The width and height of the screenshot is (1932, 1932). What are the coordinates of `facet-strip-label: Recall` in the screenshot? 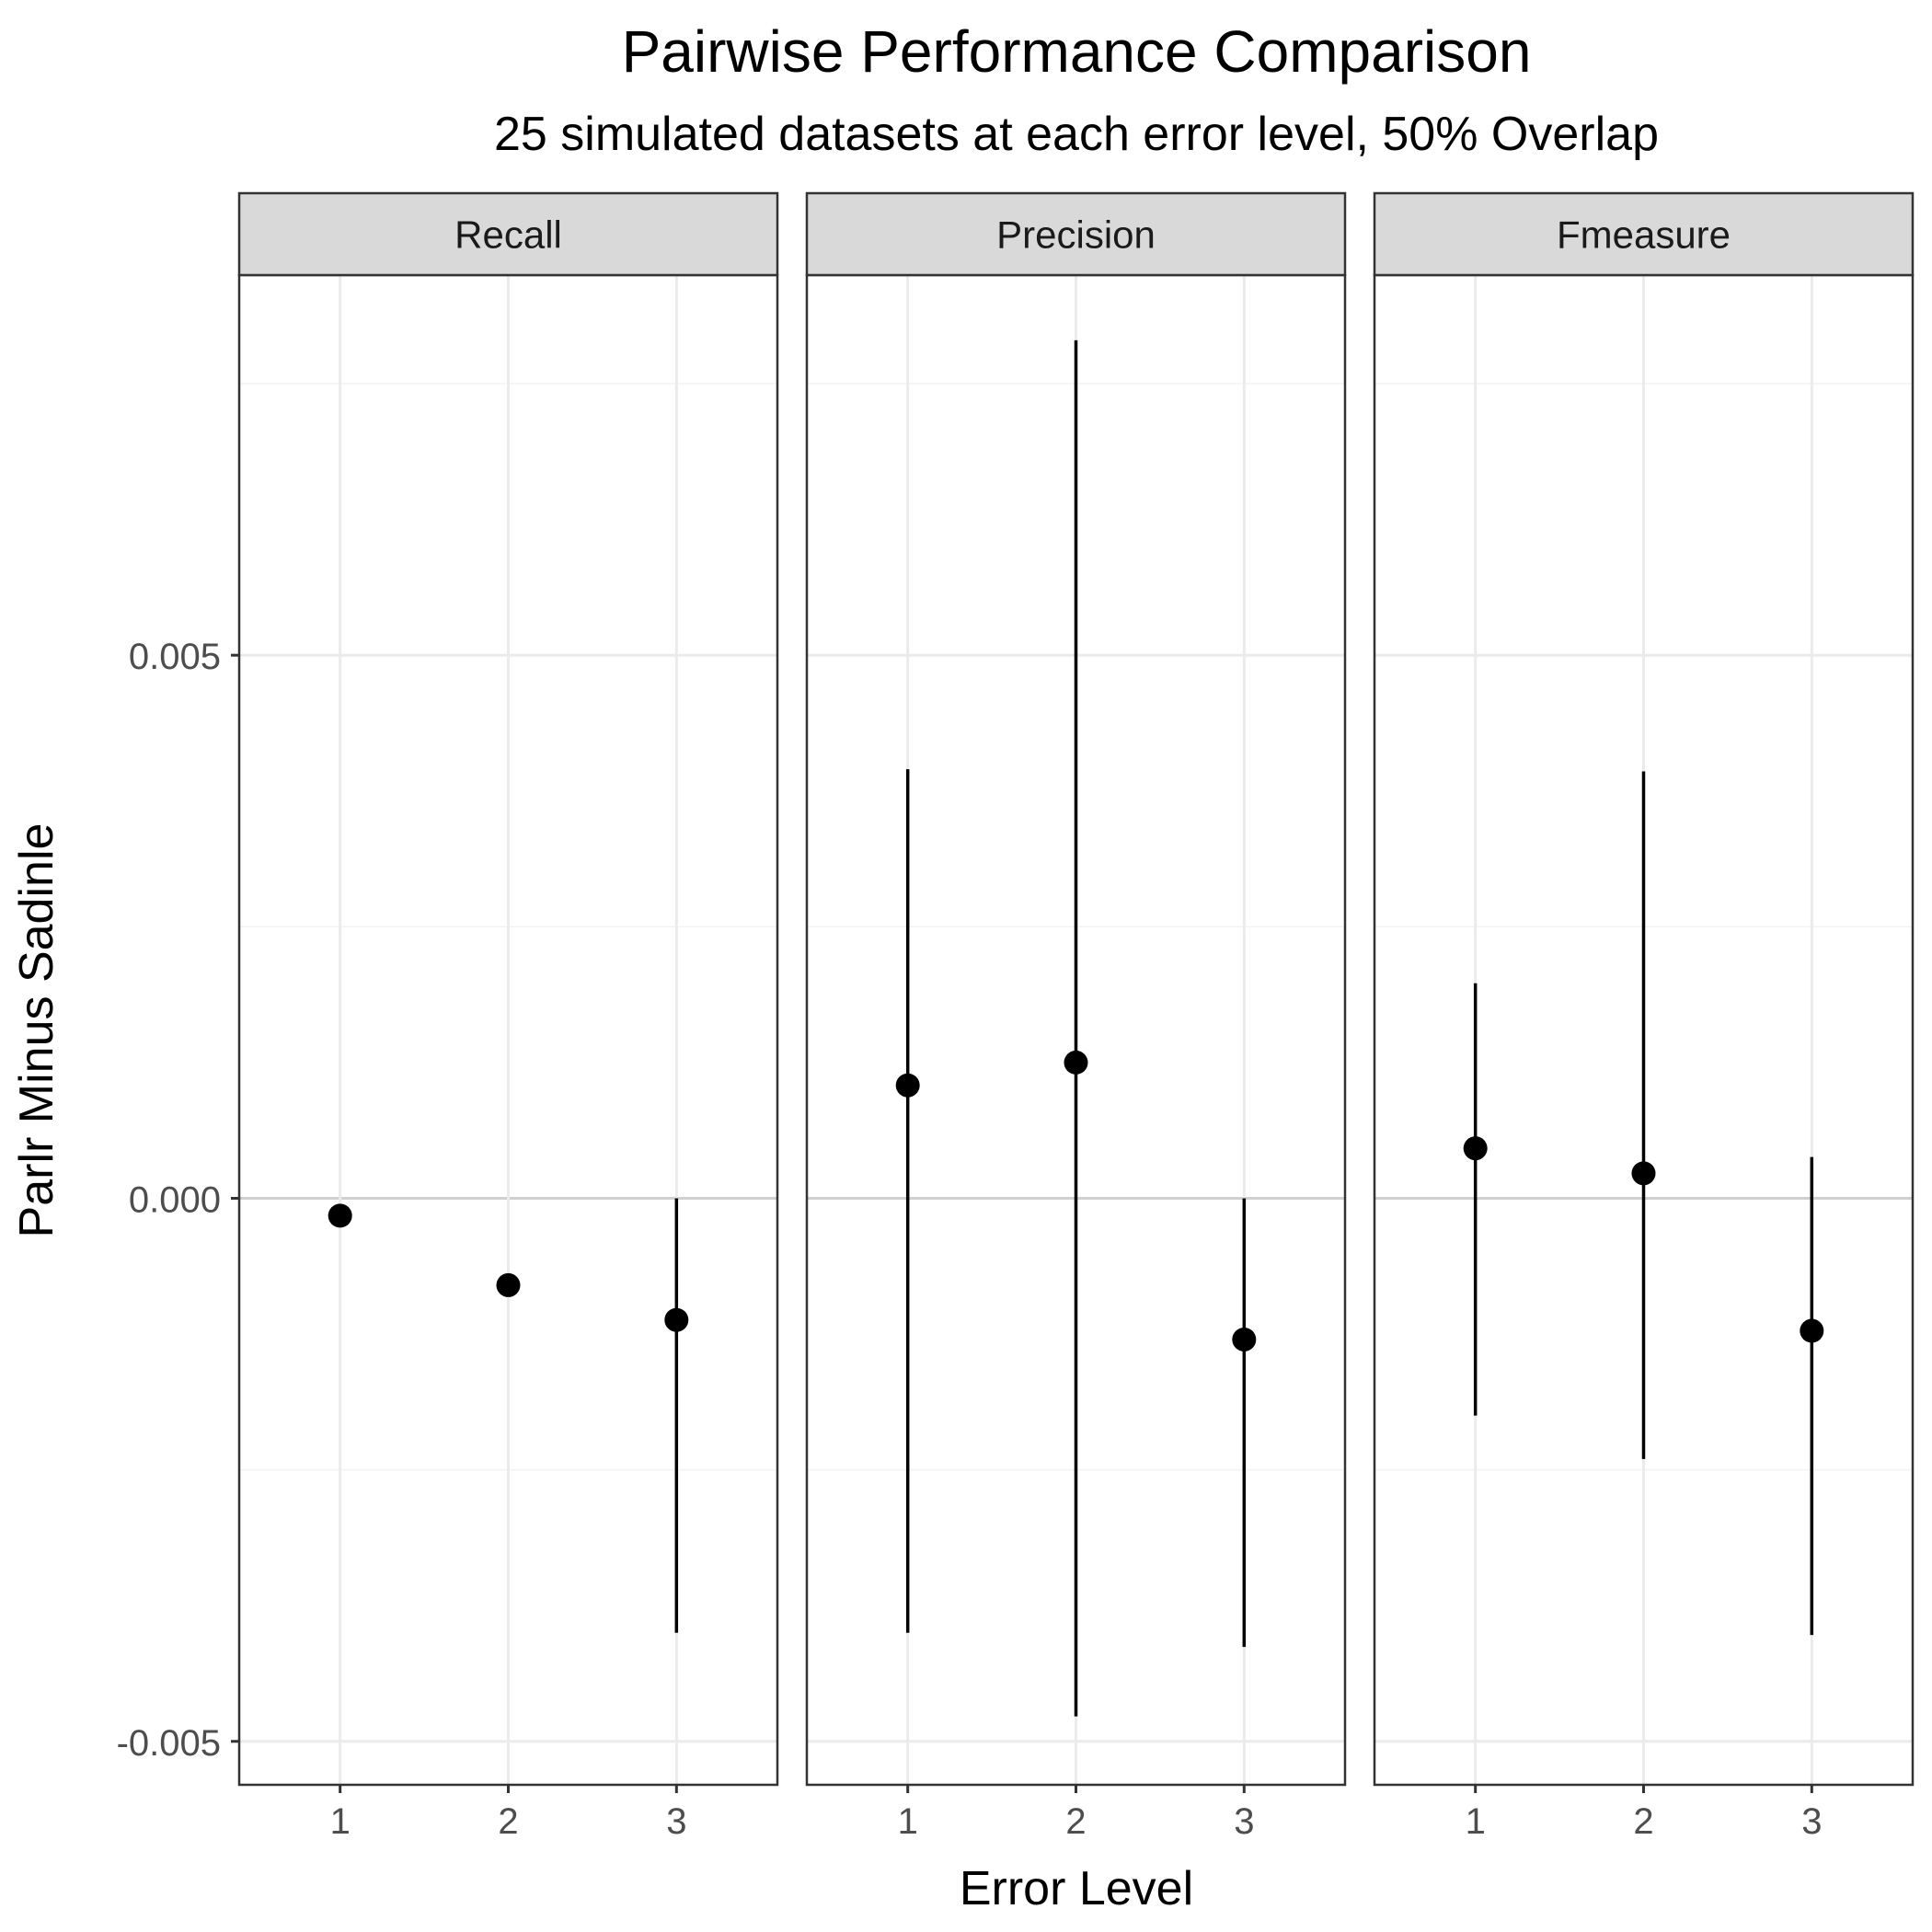 It's located at (508, 235).